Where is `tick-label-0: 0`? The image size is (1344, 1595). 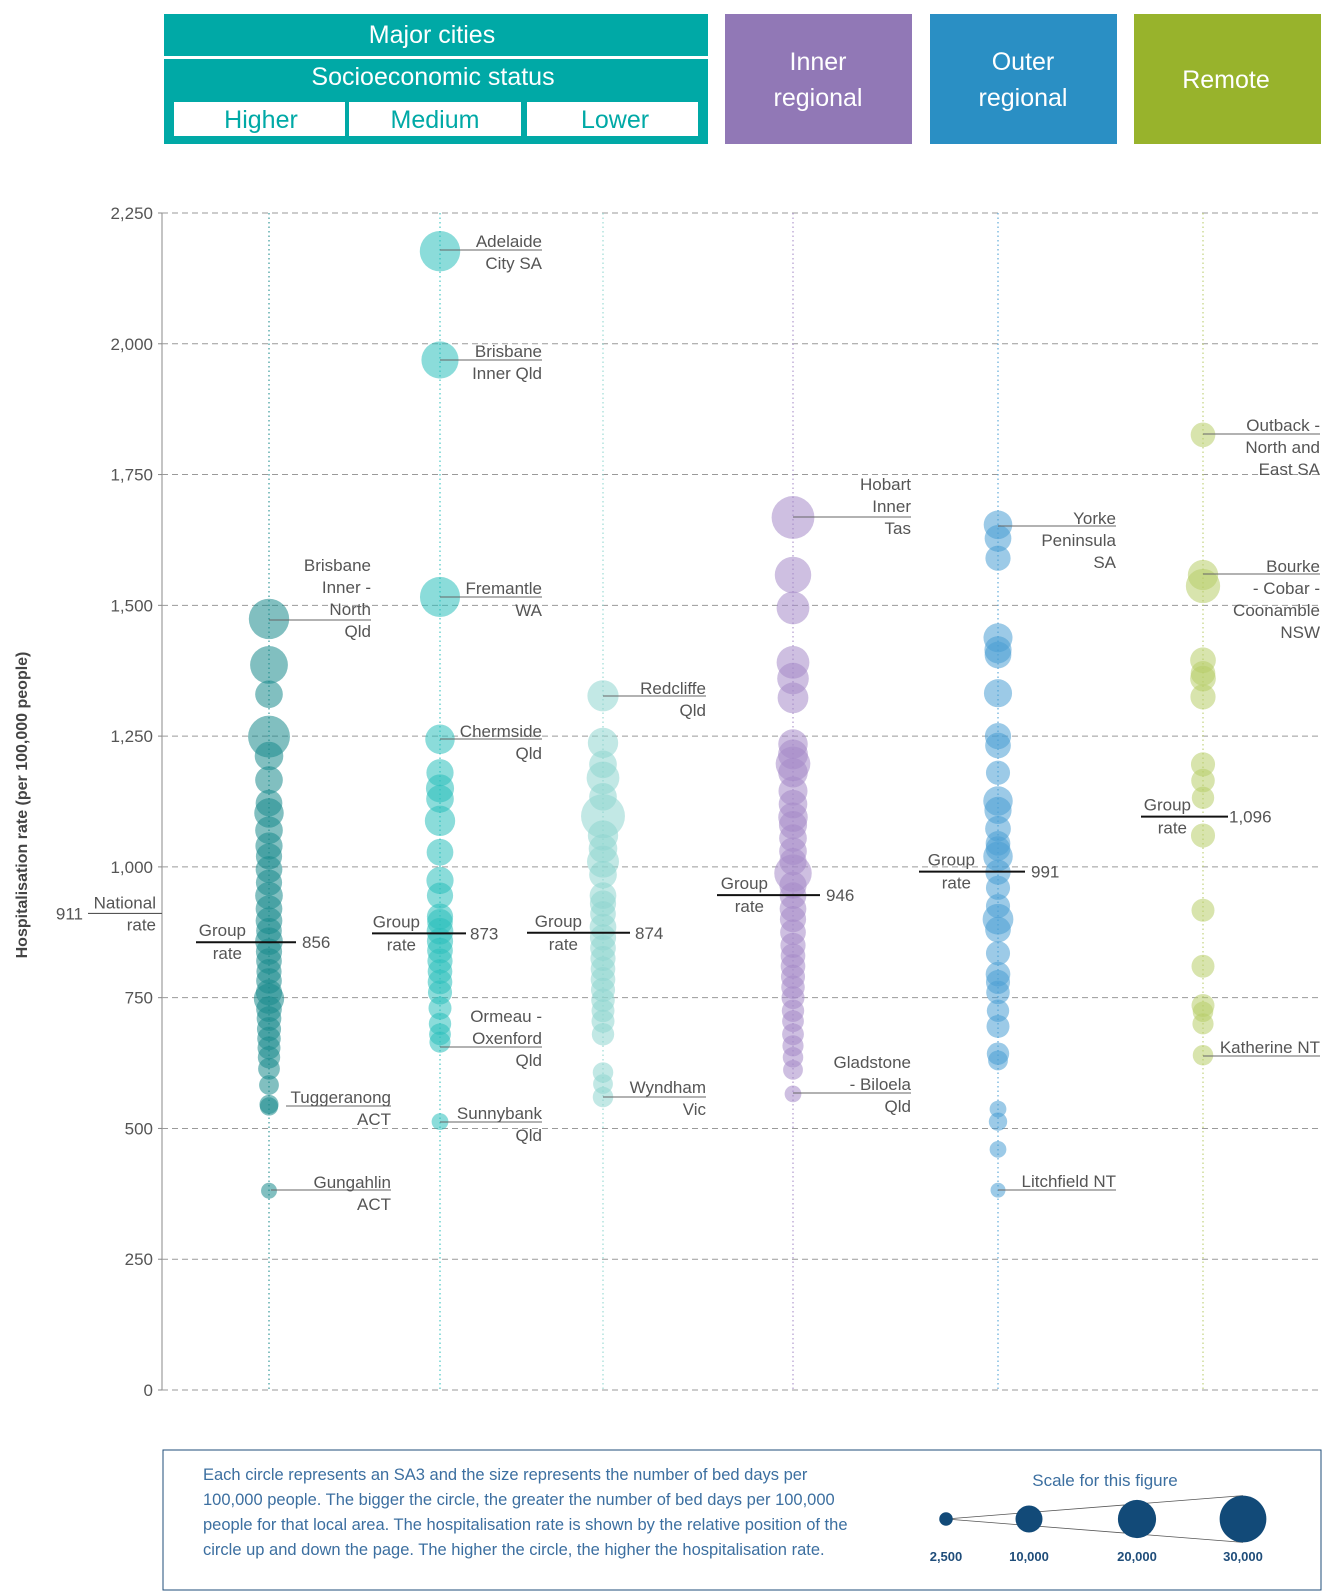
tick-label-0: 0 is located at coordinates (148, 1390).